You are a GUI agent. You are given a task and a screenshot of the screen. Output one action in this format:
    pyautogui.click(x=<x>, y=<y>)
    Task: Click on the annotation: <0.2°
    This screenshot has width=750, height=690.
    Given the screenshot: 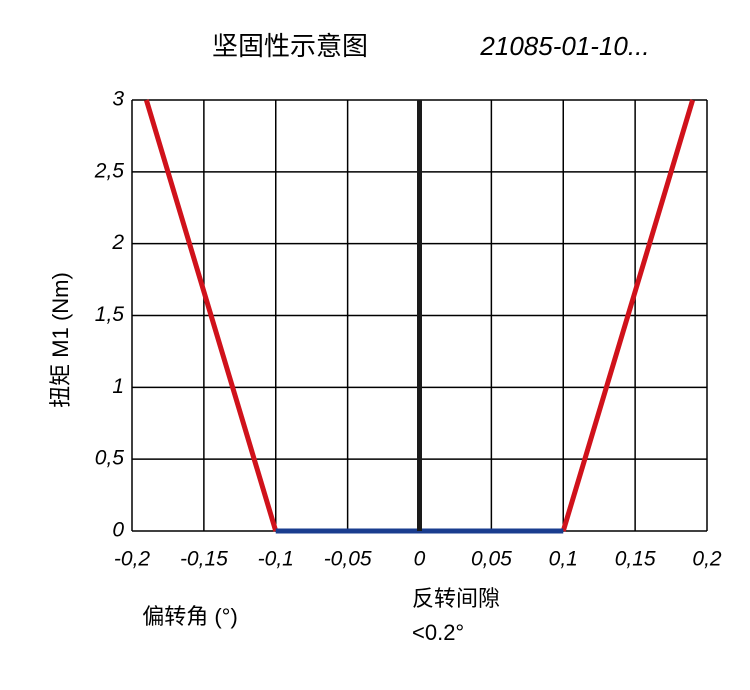 What is the action you would take?
    pyautogui.click(x=438, y=632)
    